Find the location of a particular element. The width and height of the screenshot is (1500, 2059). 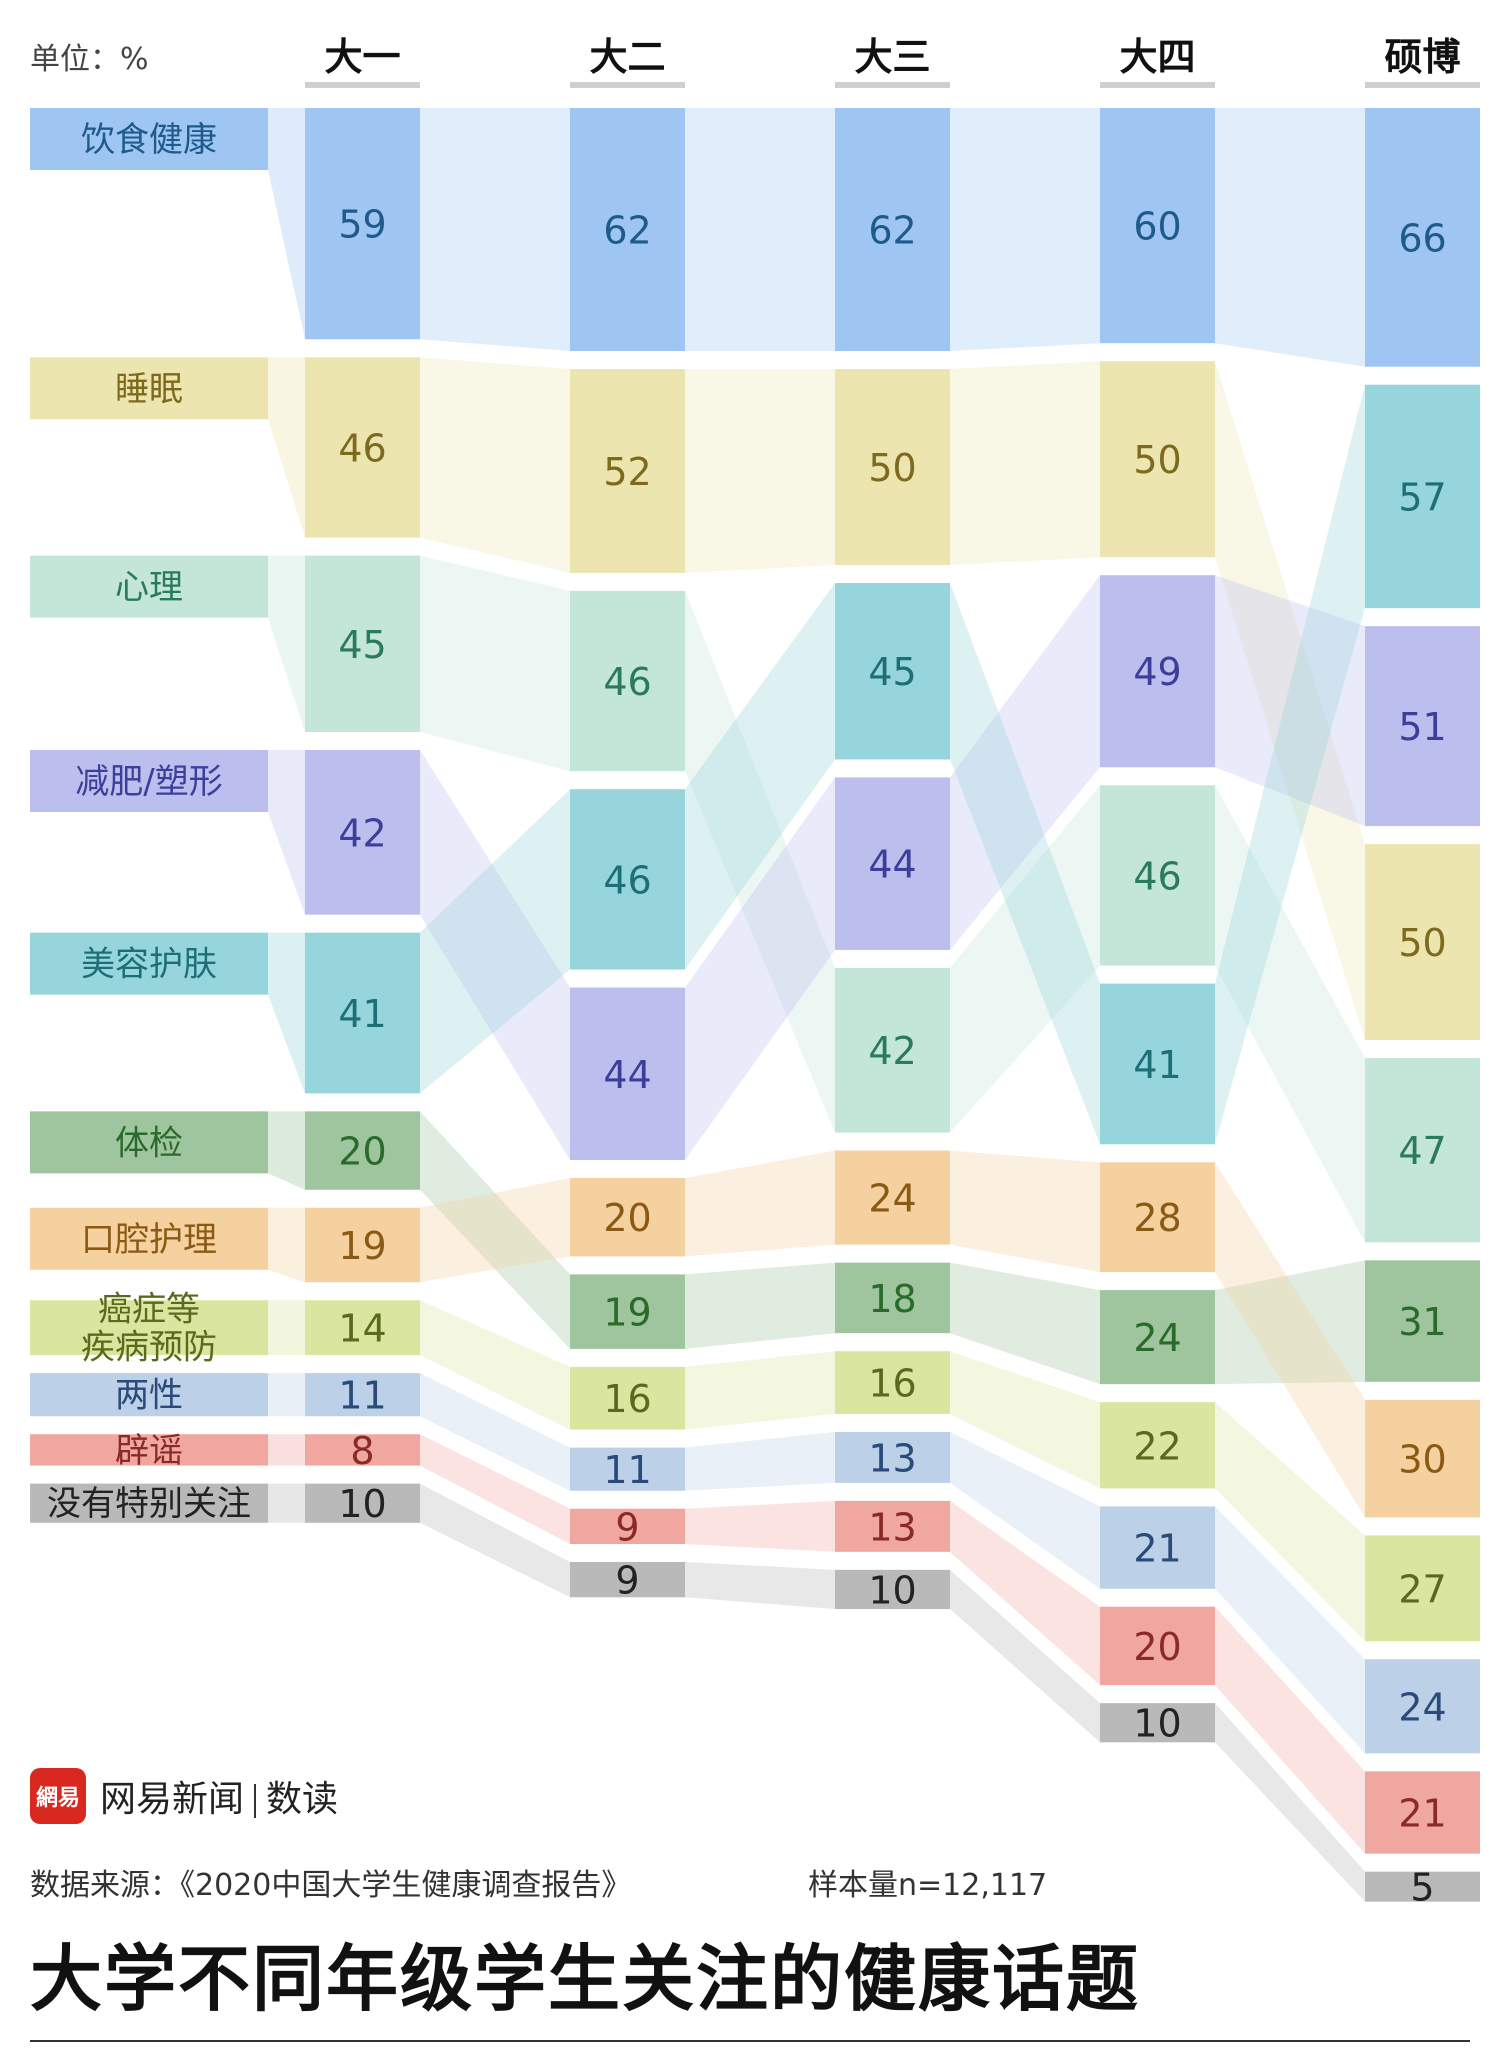

row-label: 心理 is located at coordinates (149, 588).